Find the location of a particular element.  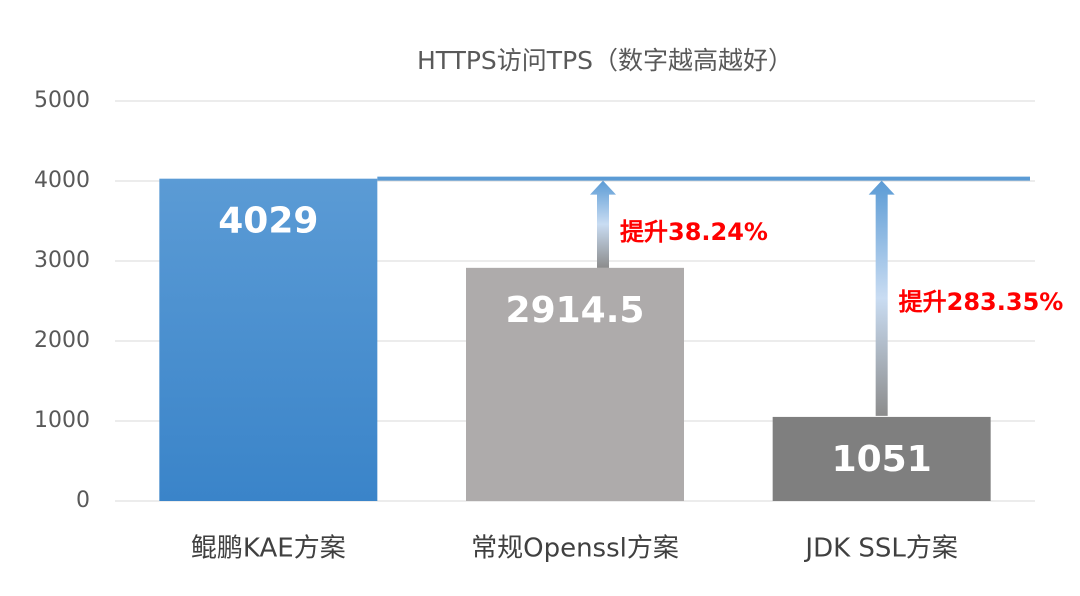

y-tick-label: 3000 is located at coordinates (62, 260).